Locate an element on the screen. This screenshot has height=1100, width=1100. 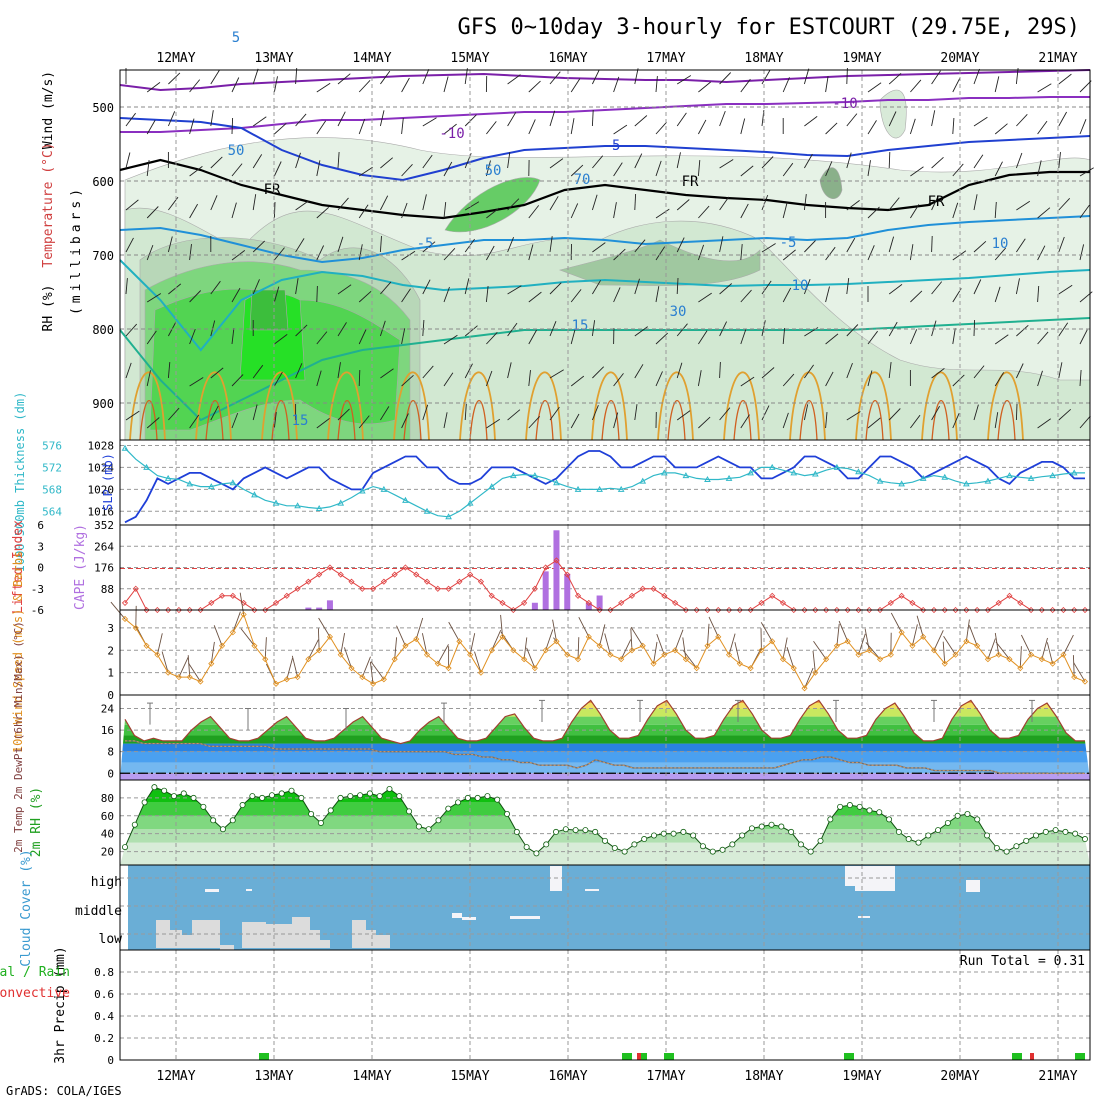
pressure-tick: 900 is located at coordinates (103, 404).